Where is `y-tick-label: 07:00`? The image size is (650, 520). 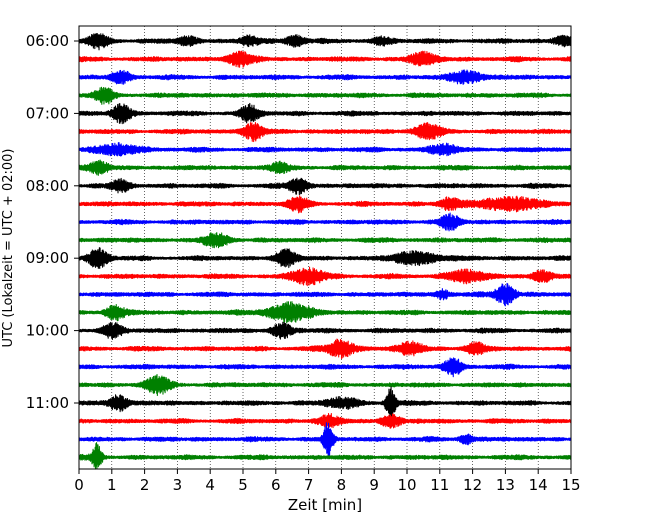 y-tick-label: 07:00 is located at coordinates (47, 113).